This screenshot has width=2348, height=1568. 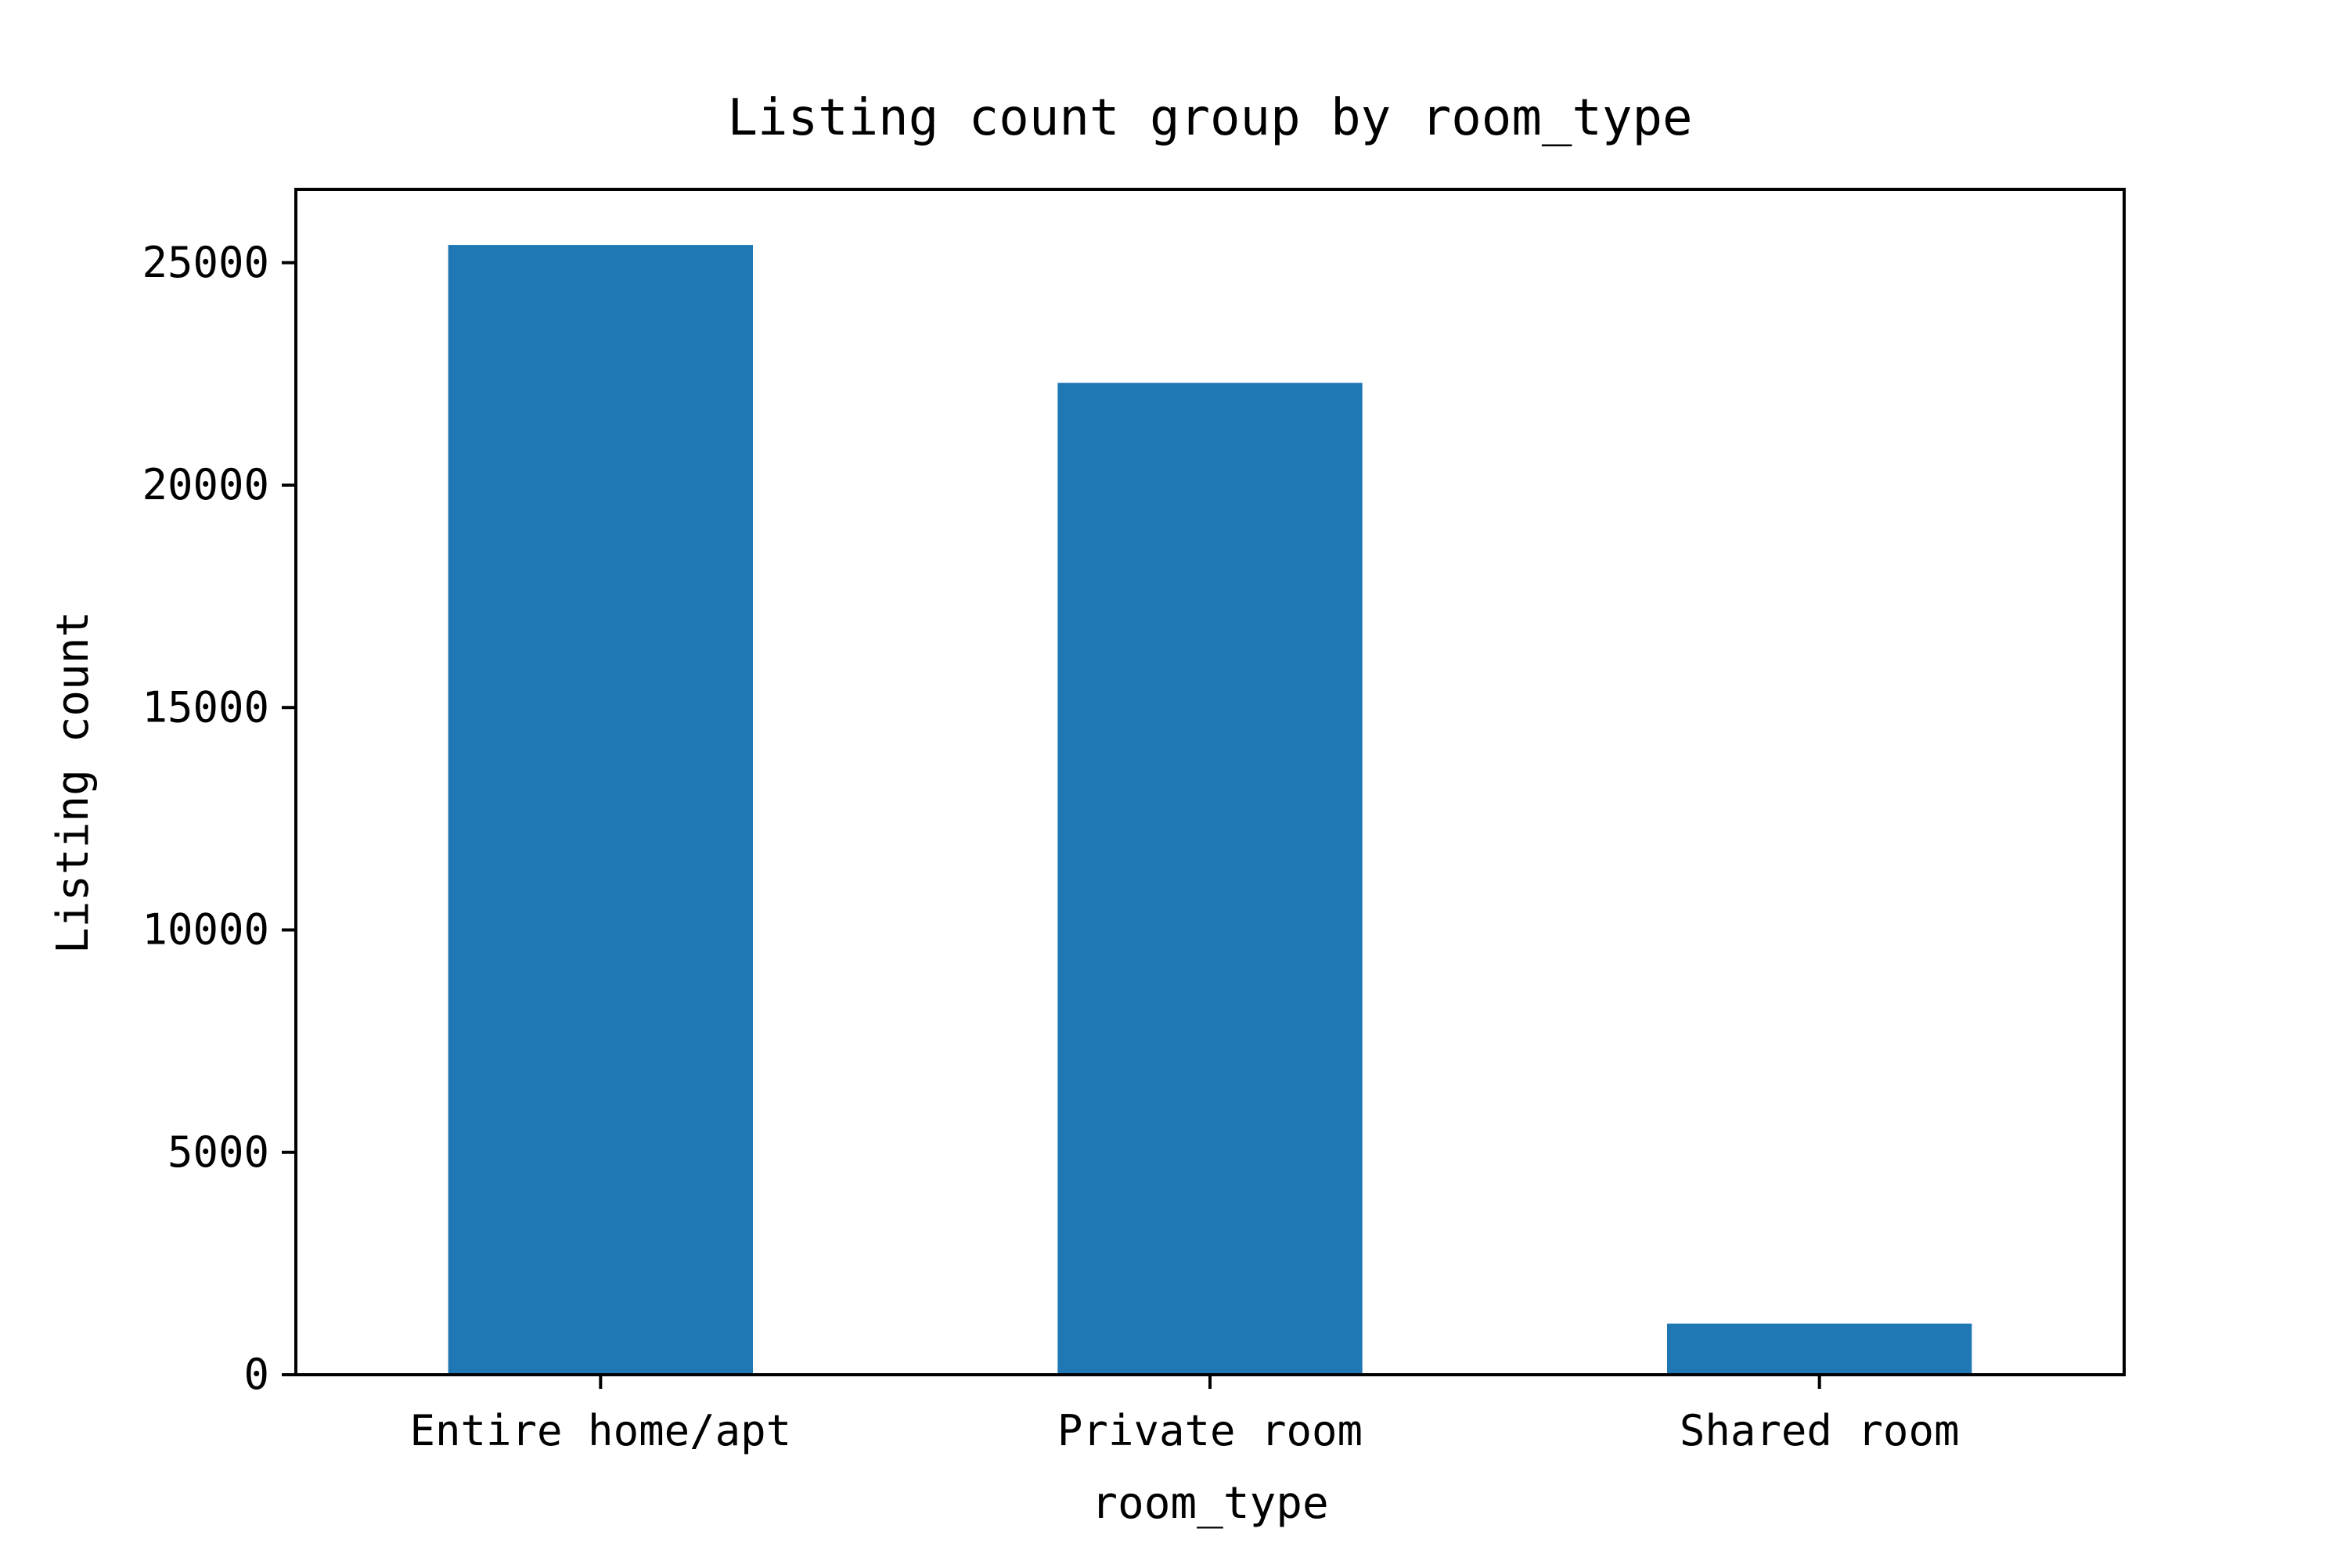 I want to click on bar-private-room, so click(x=1210, y=879).